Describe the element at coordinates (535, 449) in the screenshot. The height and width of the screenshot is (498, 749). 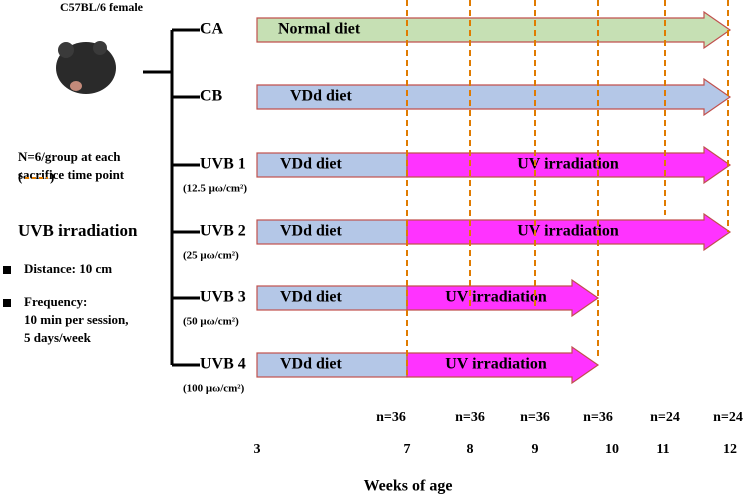
I see `week-label: 9` at that location.